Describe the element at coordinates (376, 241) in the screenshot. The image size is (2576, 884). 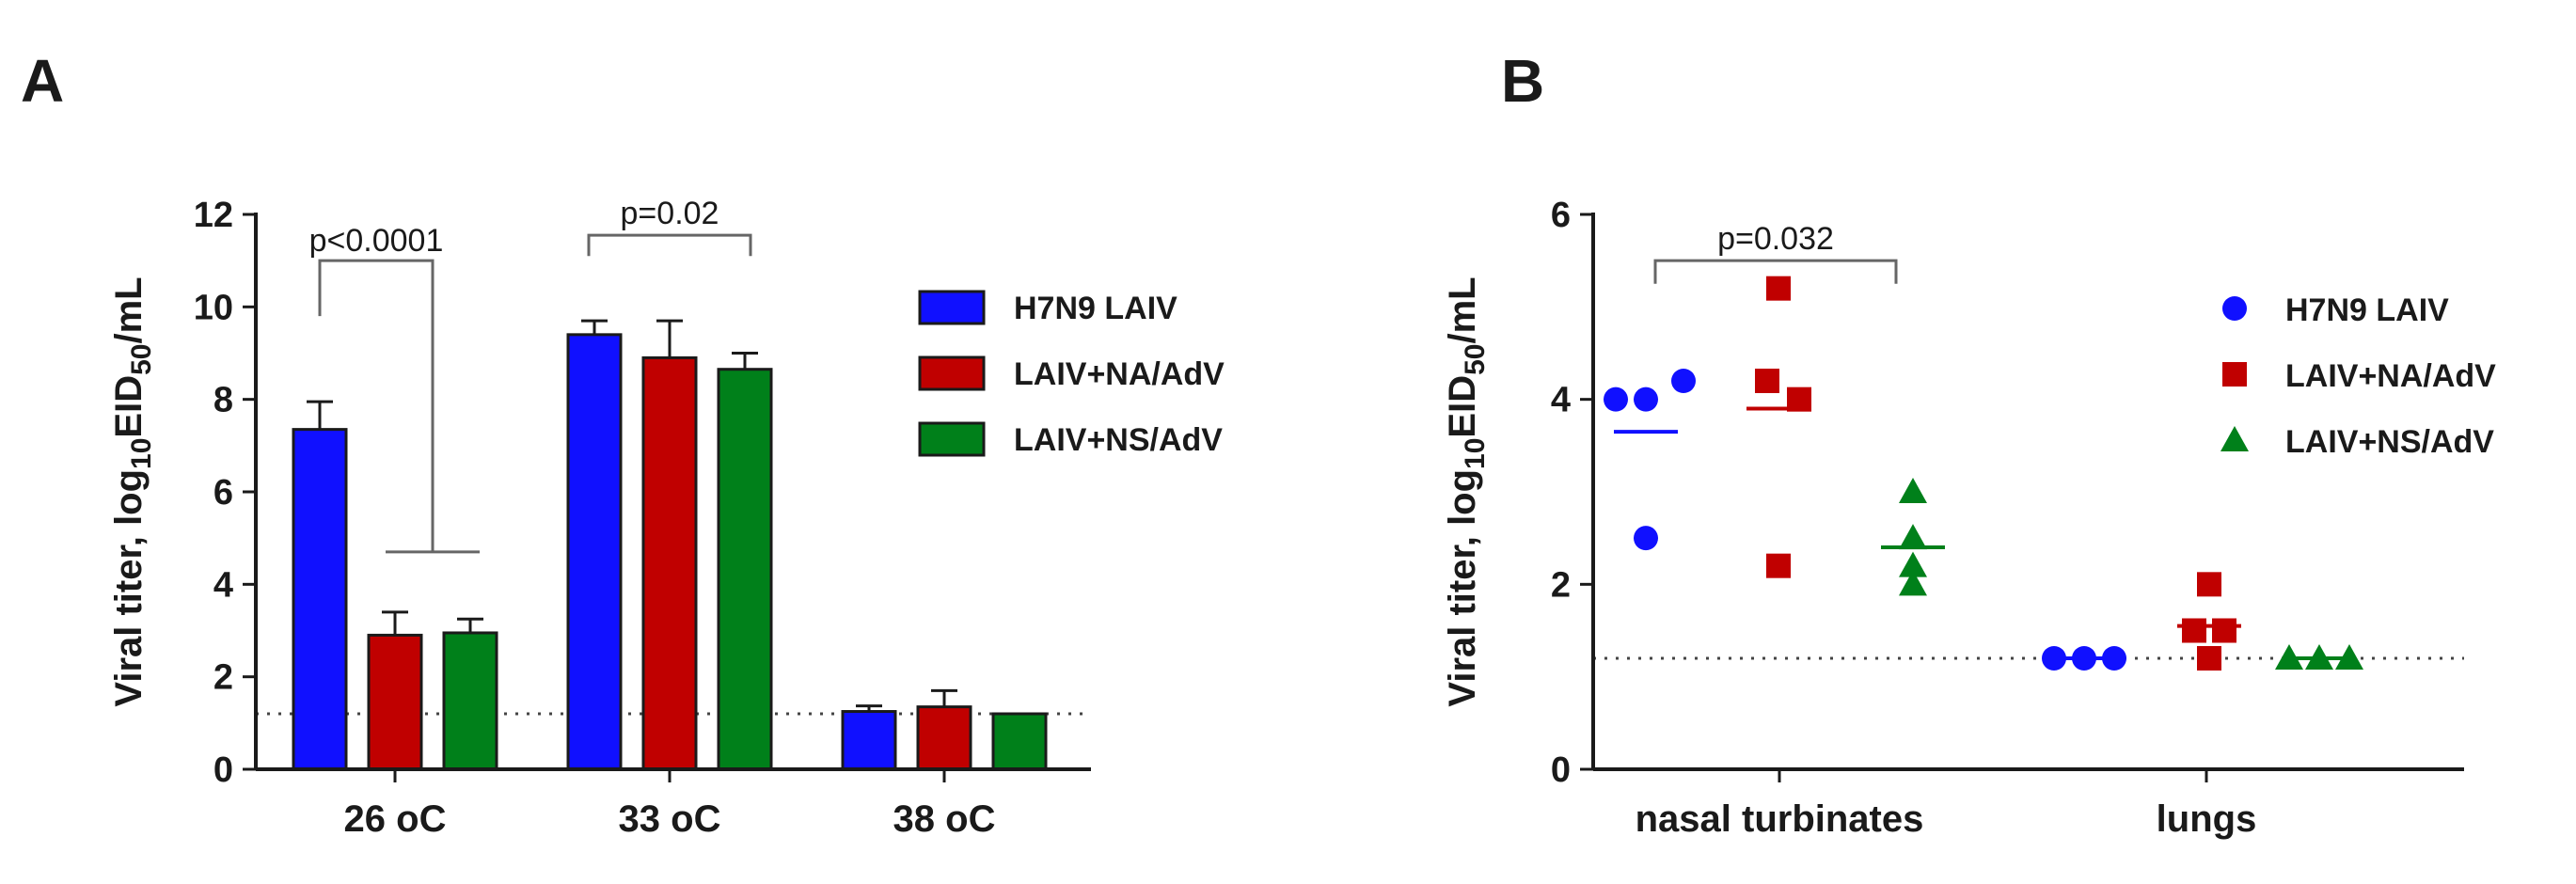
I see `p-value-label: p<0.0001` at that location.